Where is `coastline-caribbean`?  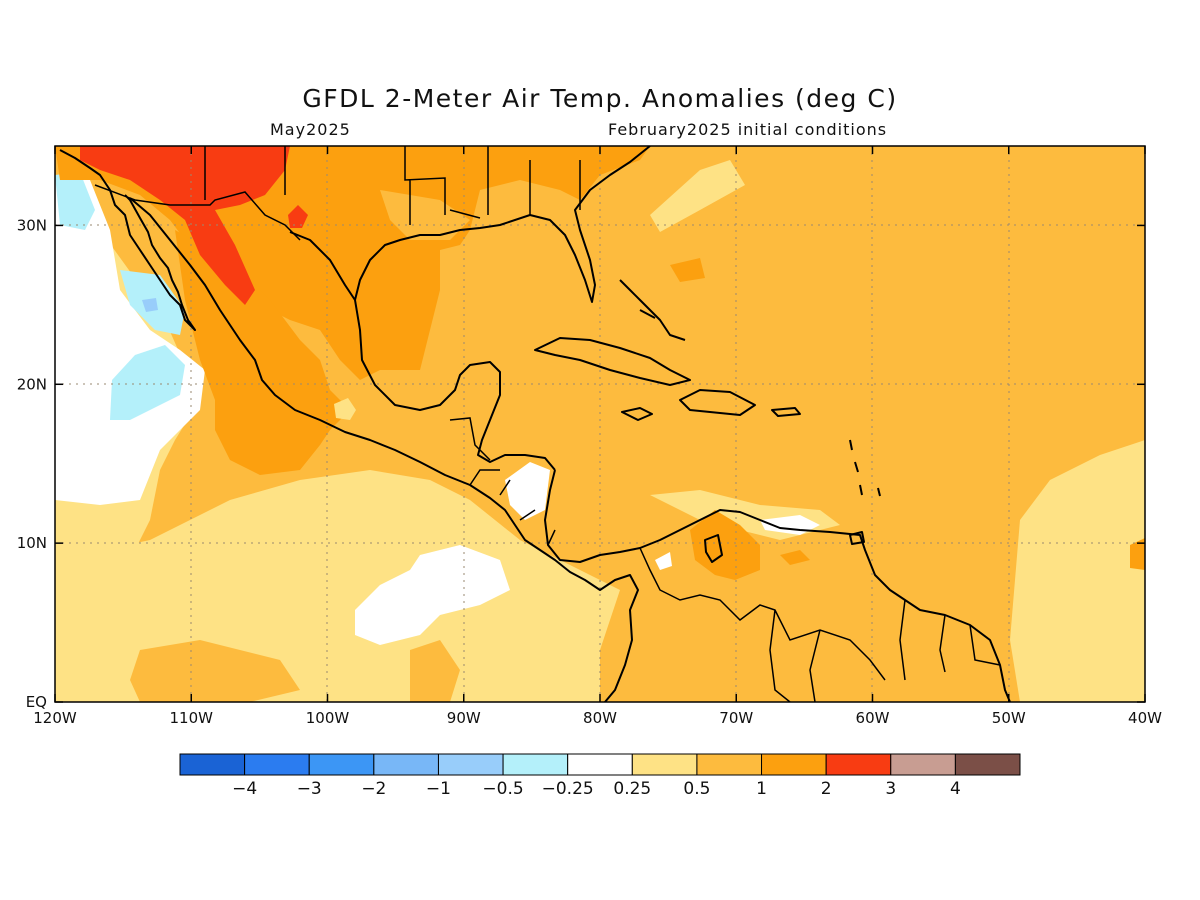
coastline-caribbean is located at coordinates (777, 585).